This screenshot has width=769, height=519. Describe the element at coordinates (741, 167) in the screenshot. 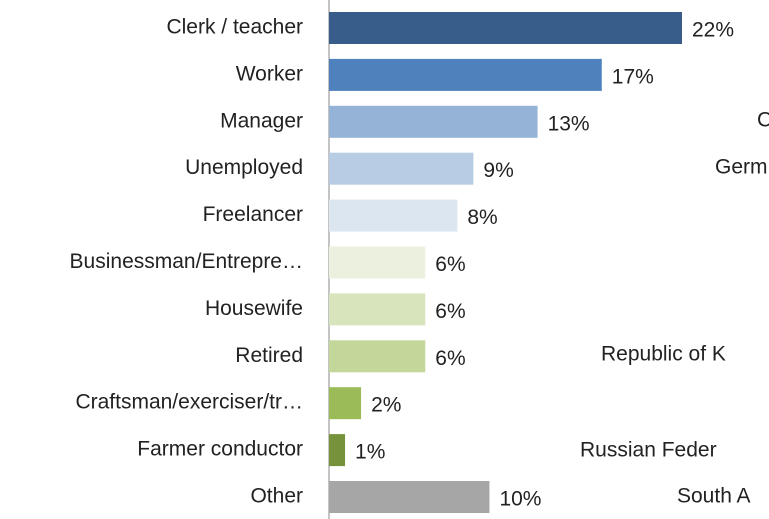

I see `cropped-label: Germ` at that location.